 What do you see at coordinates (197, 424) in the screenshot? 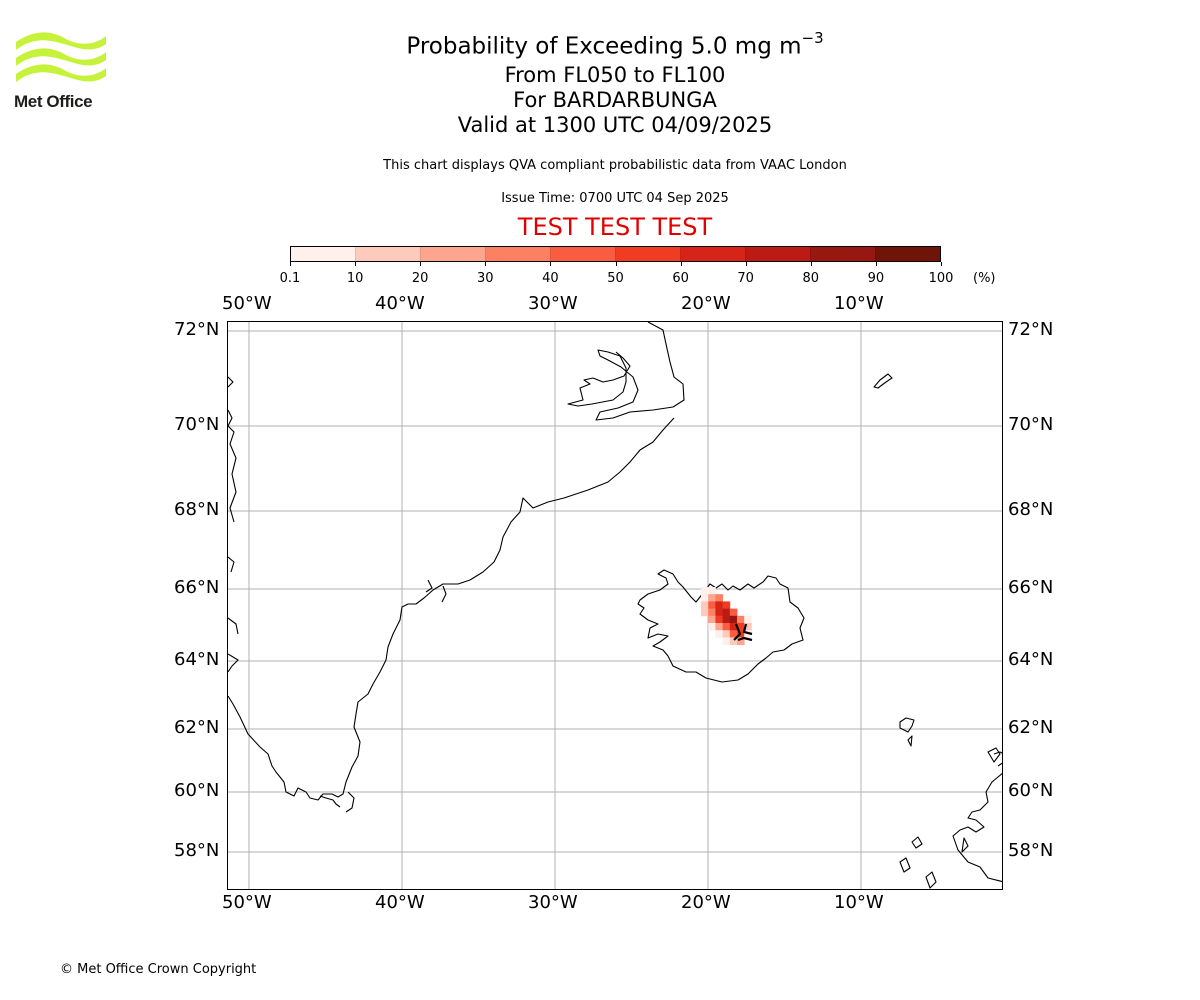
I see `left-latitude-label: 70°N` at bounding box center [197, 424].